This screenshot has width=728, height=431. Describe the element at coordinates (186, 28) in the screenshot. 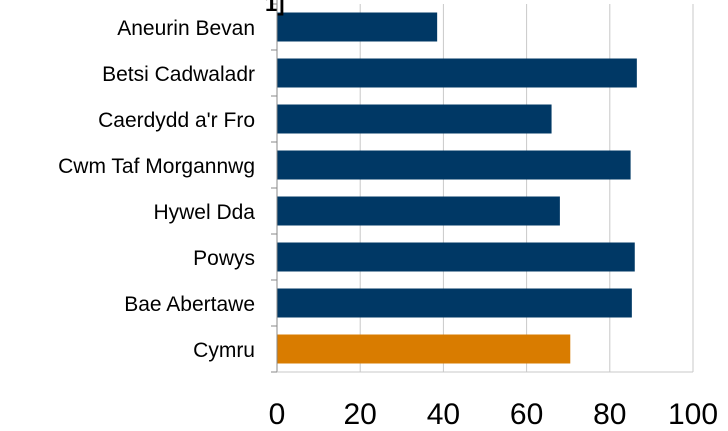

I see `category-label: Aneurin Bevan` at that location.